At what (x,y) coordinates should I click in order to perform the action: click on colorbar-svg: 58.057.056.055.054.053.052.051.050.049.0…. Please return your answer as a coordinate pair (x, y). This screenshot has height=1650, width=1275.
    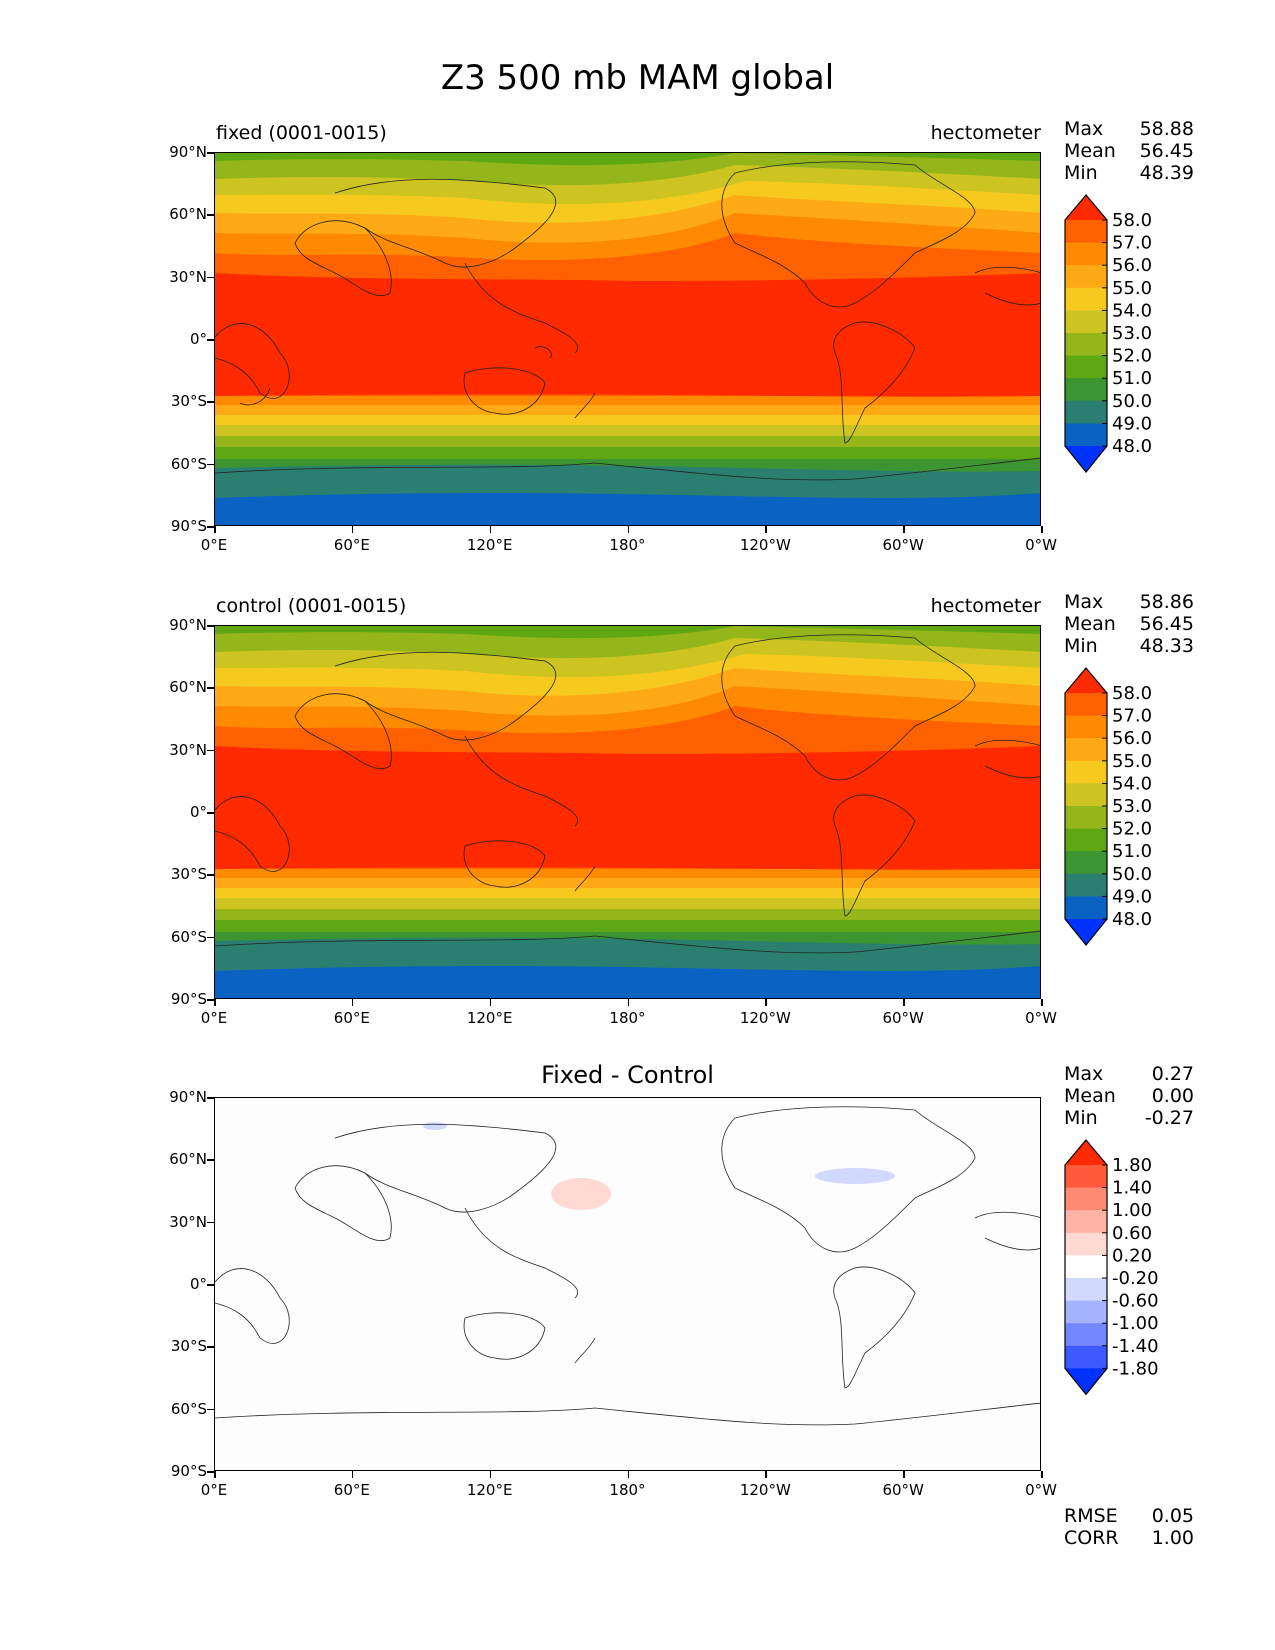
    Looking at the image, I should click on (1108, 806).